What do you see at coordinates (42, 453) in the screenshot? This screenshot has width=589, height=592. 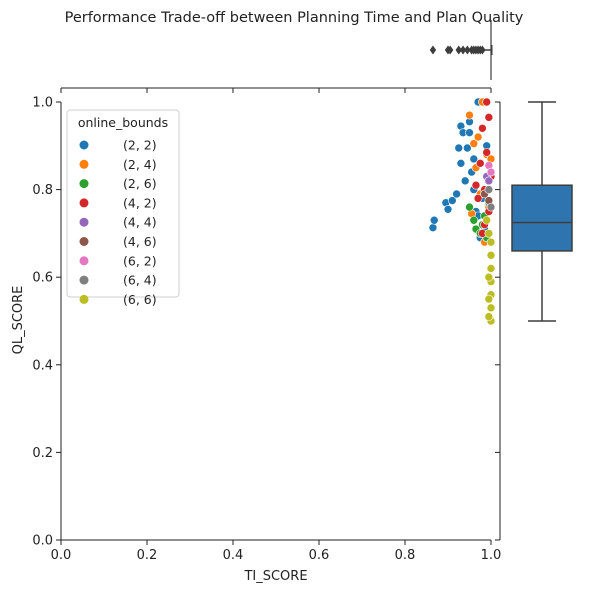 I see `y-tick-label: 0.2` at bounding box center [42, 453].